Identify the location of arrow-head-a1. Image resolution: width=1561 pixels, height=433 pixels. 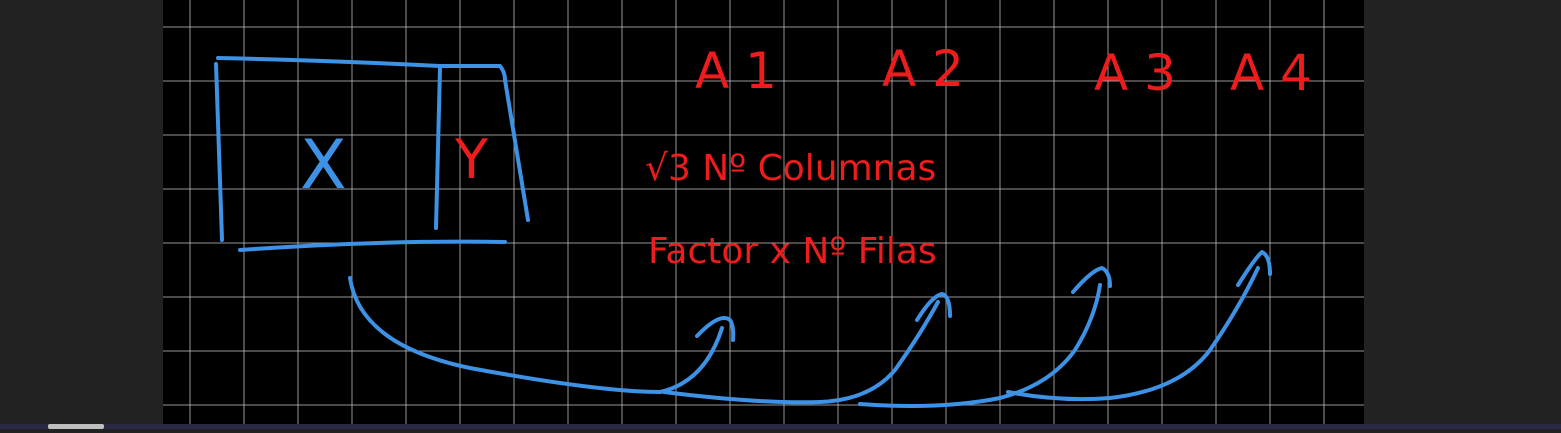
(715, 329).